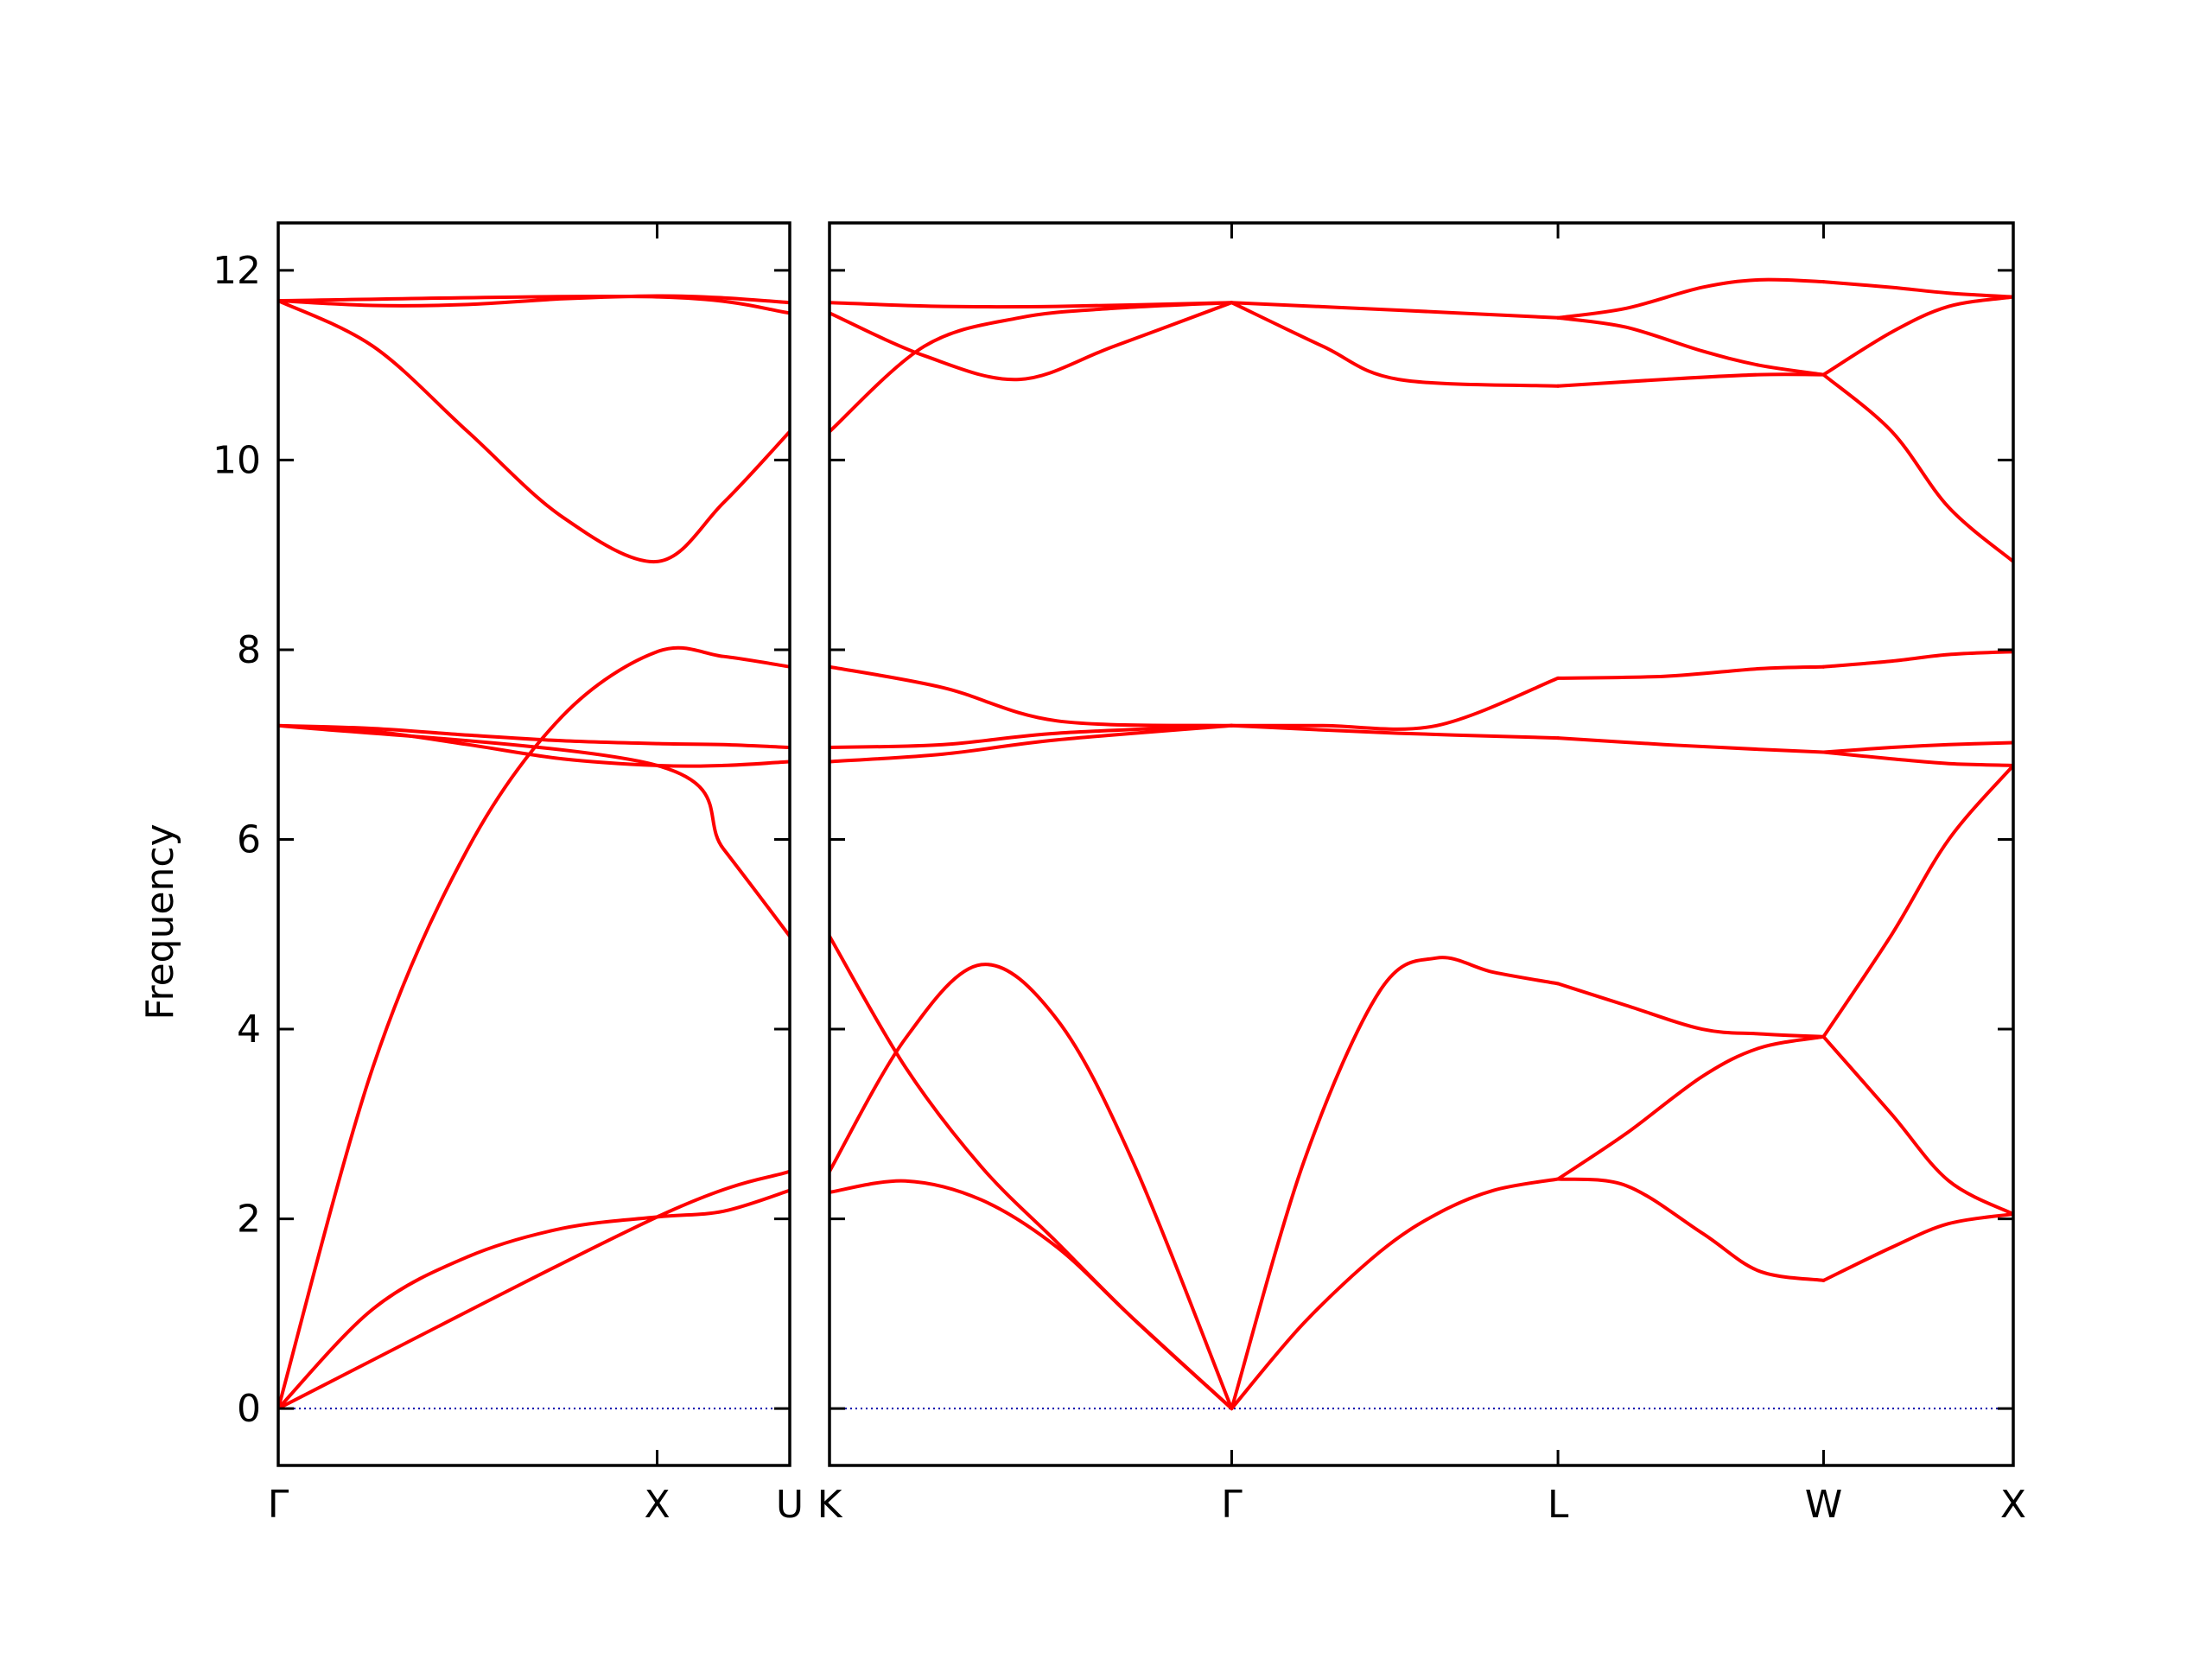 The height and width of the screenshot is (1659, 2212). Describe the element at coordinates (249, 840) in the screenshot. I see `y-tick-label: 6` at that location.